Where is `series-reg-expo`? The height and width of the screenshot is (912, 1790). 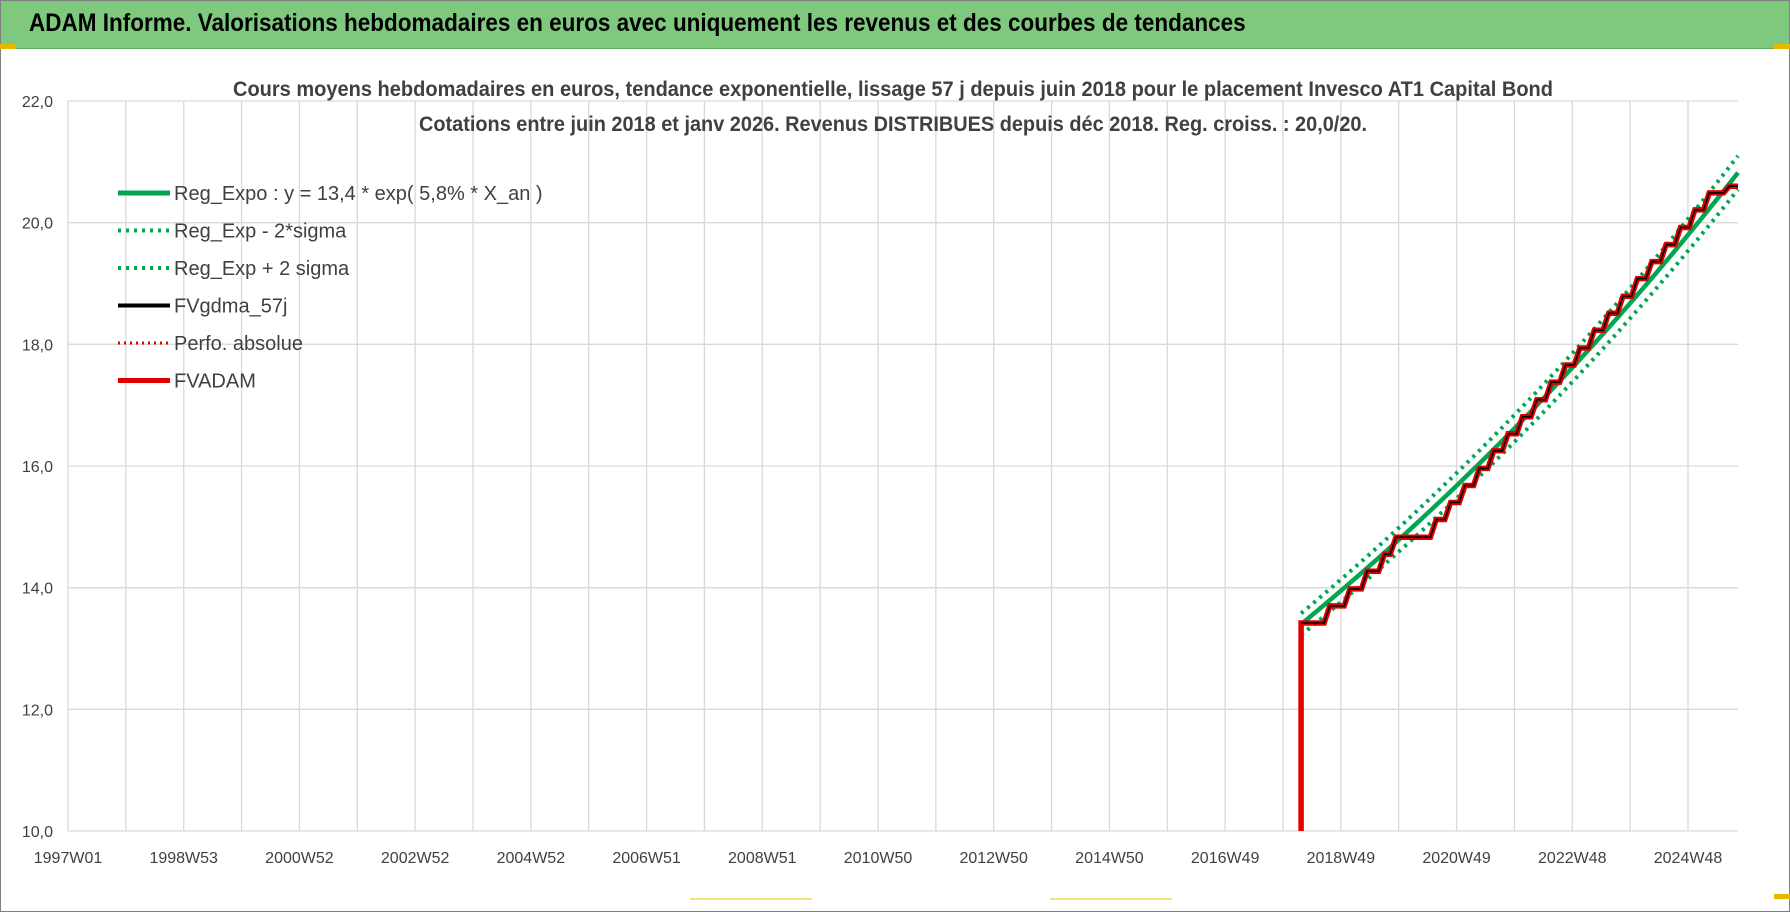 series-reg-expo is located at coordinates (1519, 398).